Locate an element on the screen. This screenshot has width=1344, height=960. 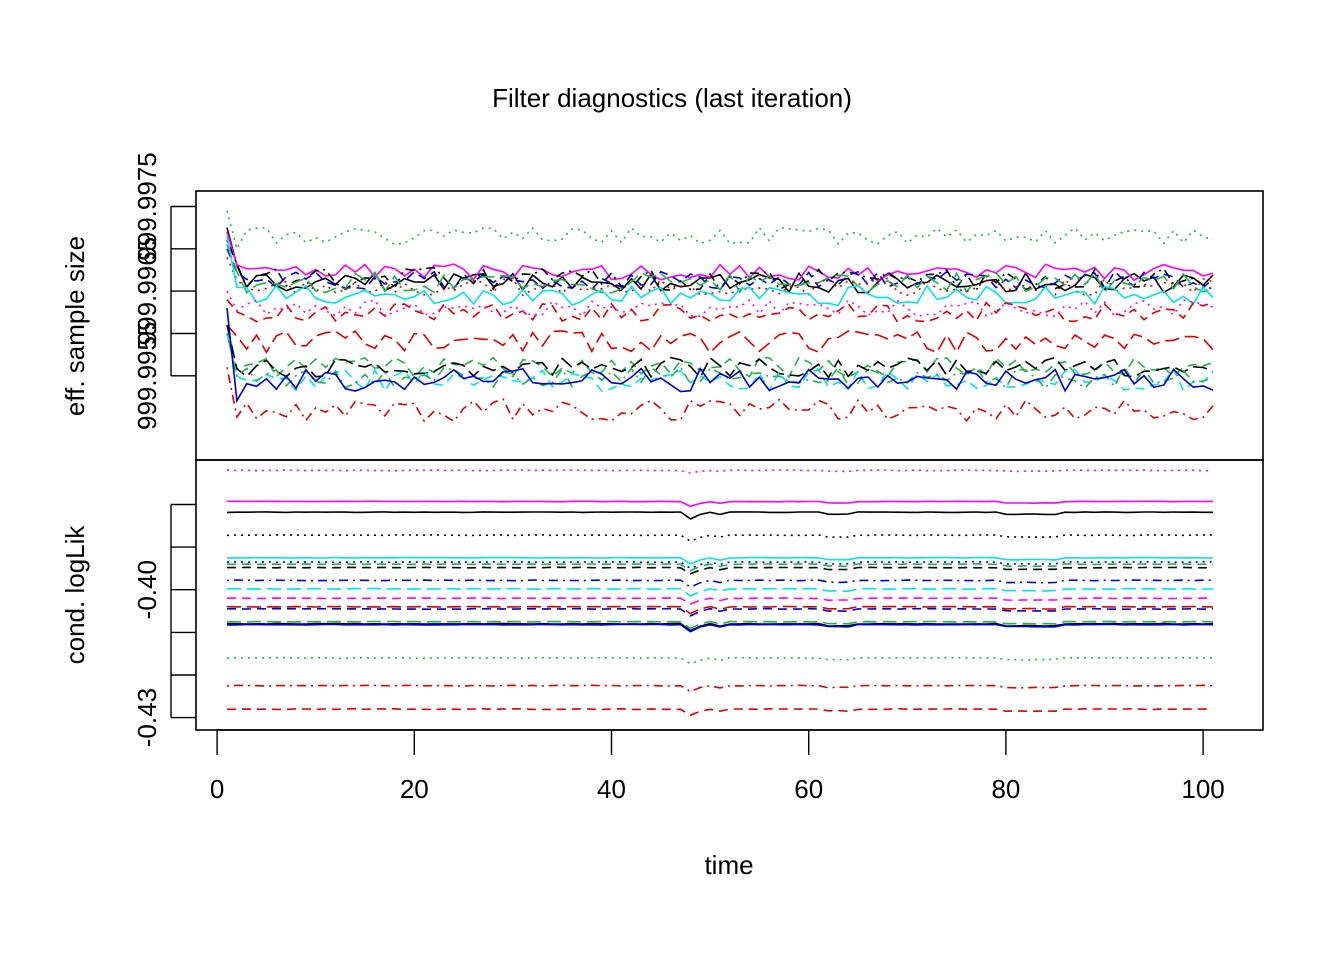
x-axis-label: time is located at coordinates (728, 865).